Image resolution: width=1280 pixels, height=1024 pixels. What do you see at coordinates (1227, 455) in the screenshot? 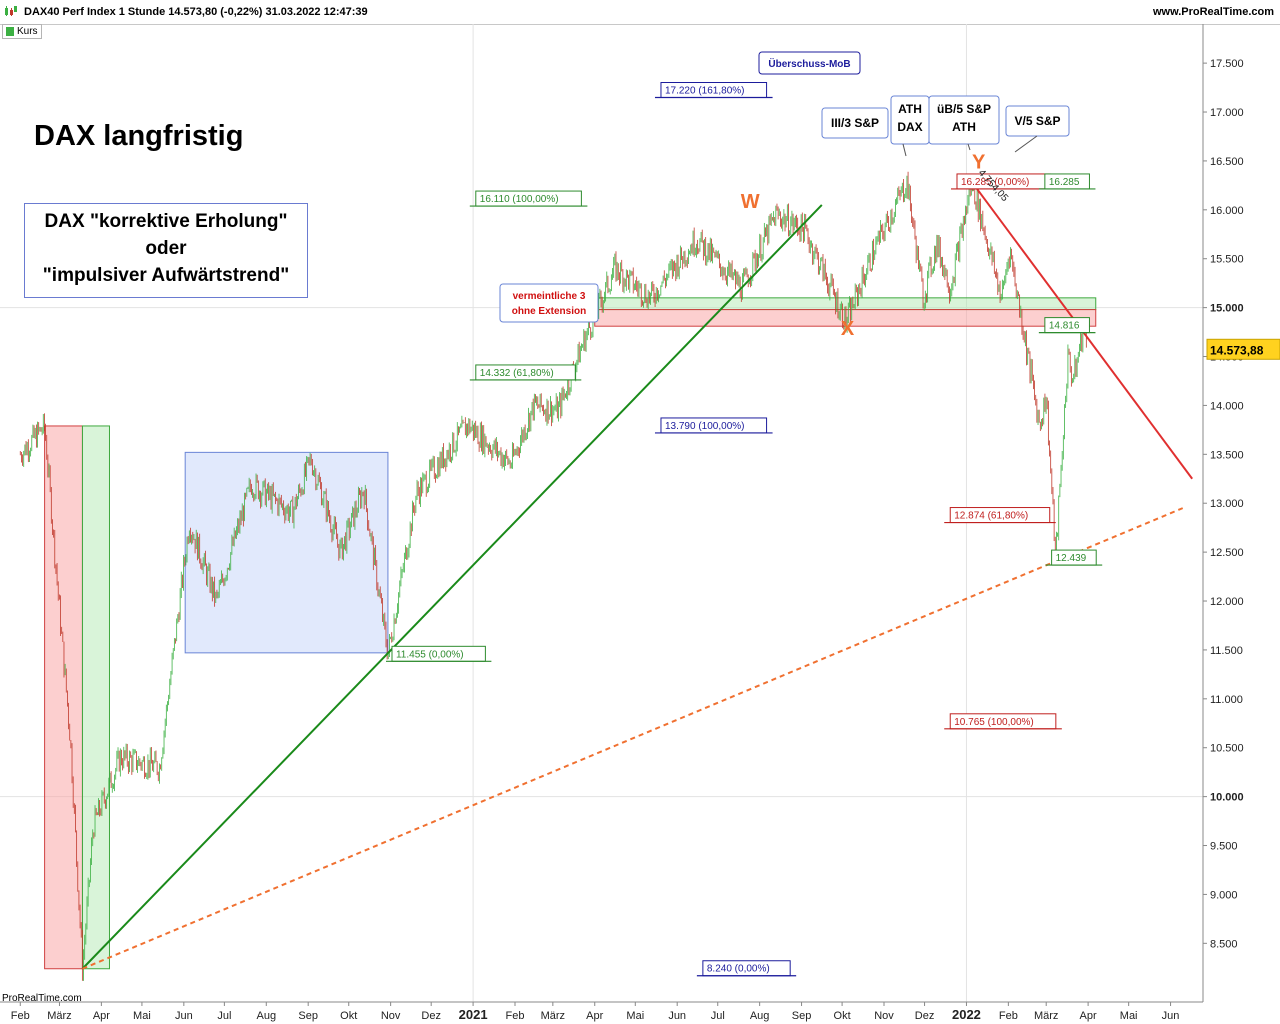
I see `y-tick-label: 13.500` at bounding box center [1227, 455].